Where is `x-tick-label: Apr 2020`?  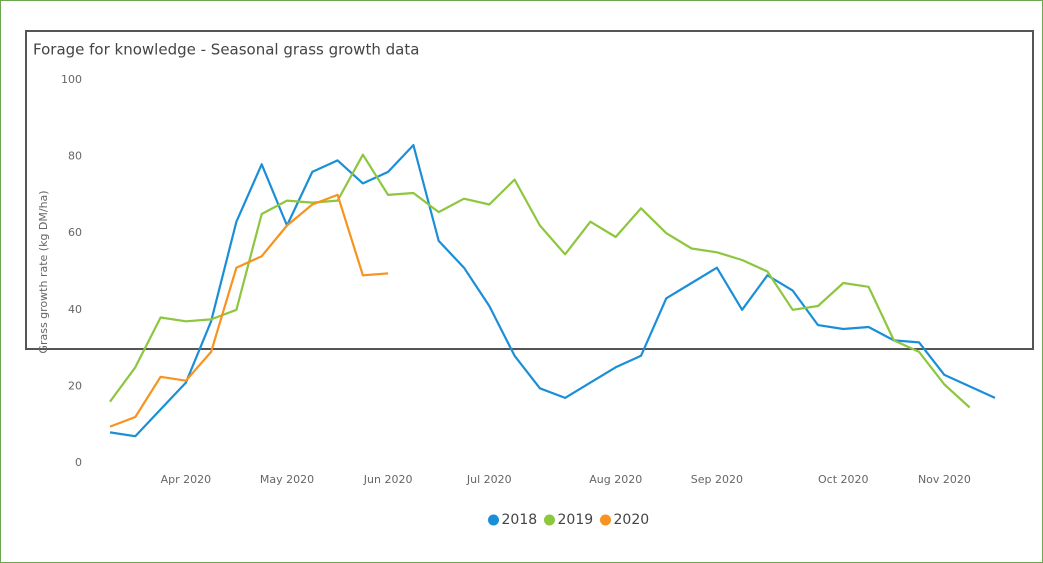
x-tick-label: Apr 2020 is located at coordinates (186, 479).